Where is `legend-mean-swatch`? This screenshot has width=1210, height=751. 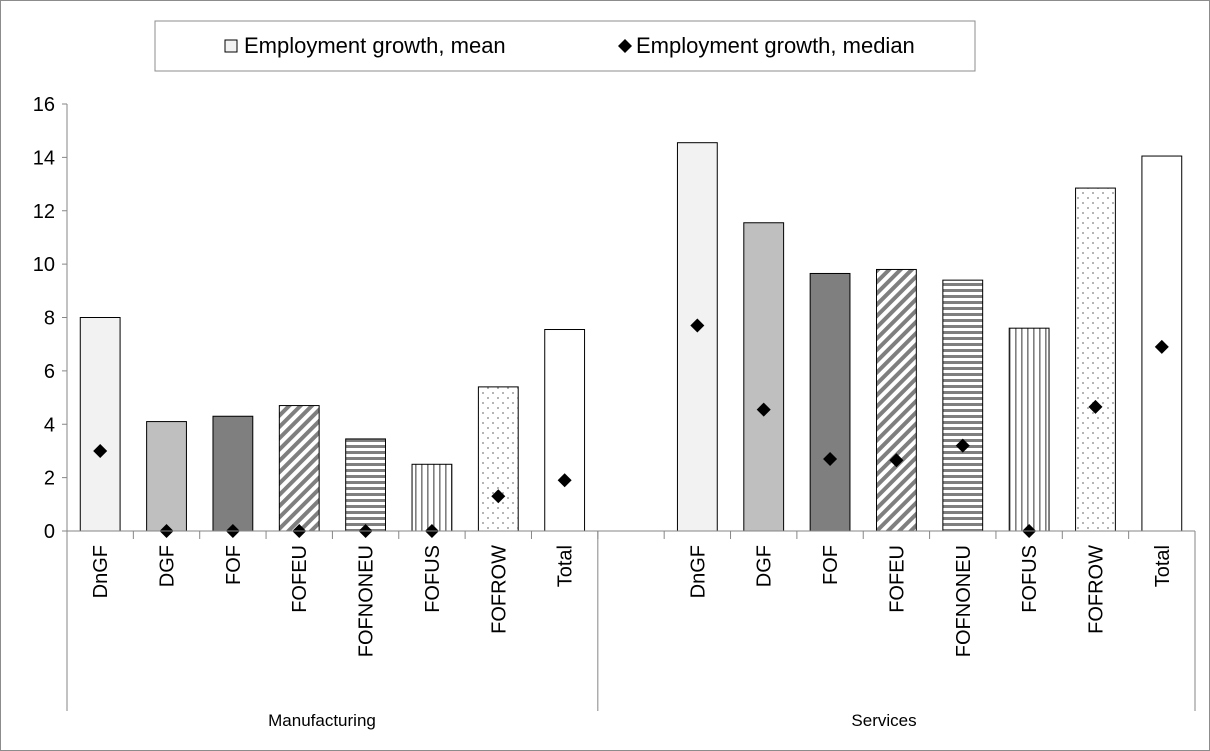 legend-mean-swatch is located at coordinates (231, 46).